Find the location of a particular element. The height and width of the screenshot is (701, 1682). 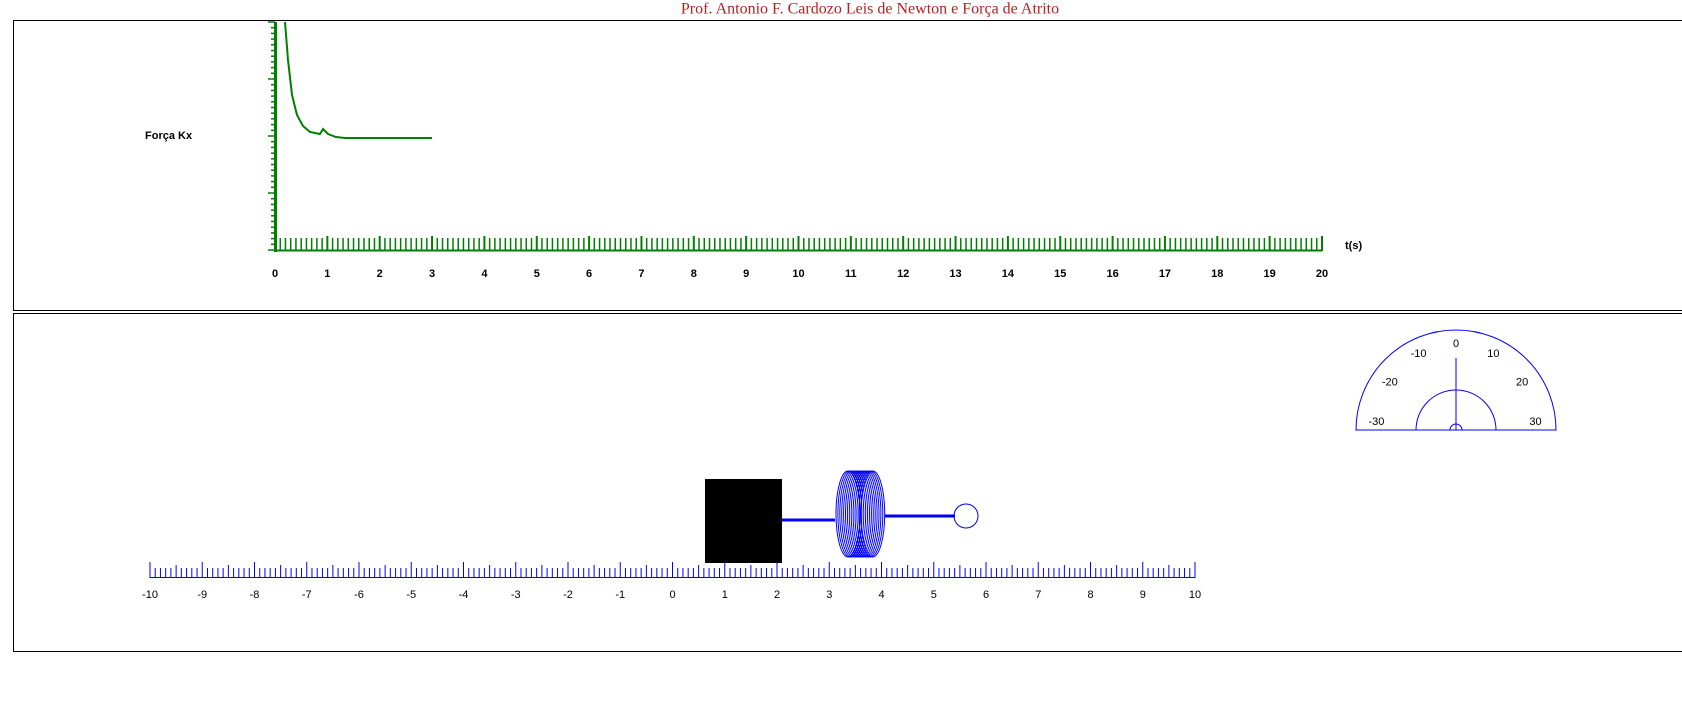

x-tick-label: 14 is located at coordinates (1008, 274).